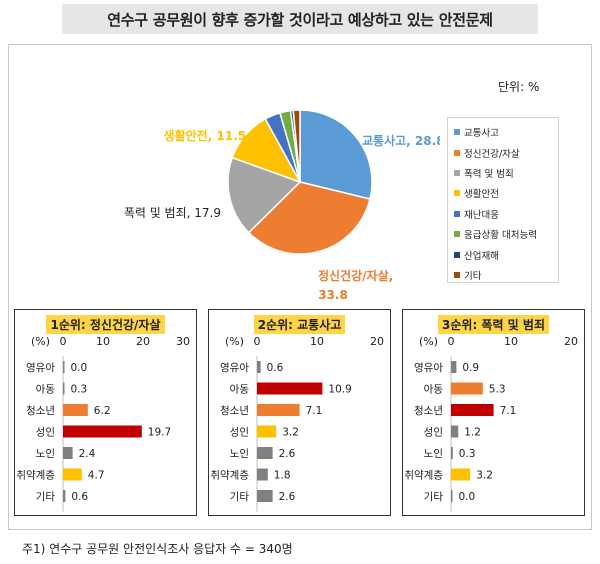 The height and width of the screenshot is (564, 600). Describe the element at coordinates (96, 476) in the screenshot. I see `bar-value-label: 4.7` at that location.